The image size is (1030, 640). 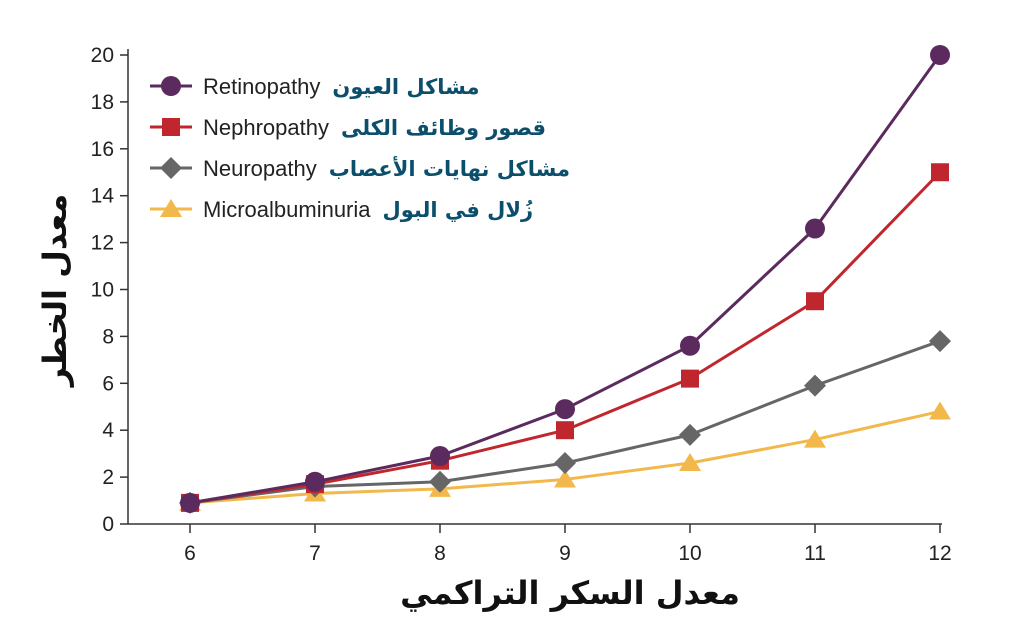 What do you see at coordinates (689, 553) in the screenshot?
I see `x-tick-label: 10` at bounding box center [689, 553].